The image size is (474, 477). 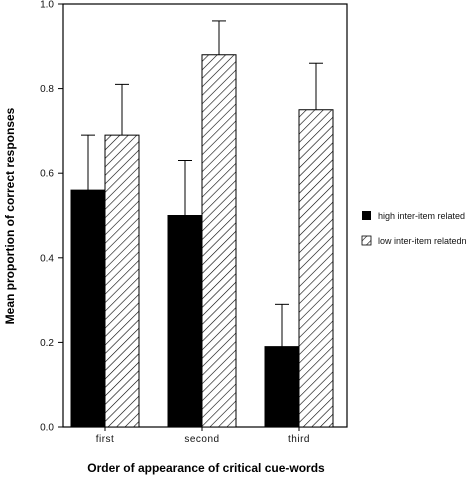 What do you see at coordinates (185, 321) in the screenshot?
I see `bar-high-second` at bounding box center [185, 321].